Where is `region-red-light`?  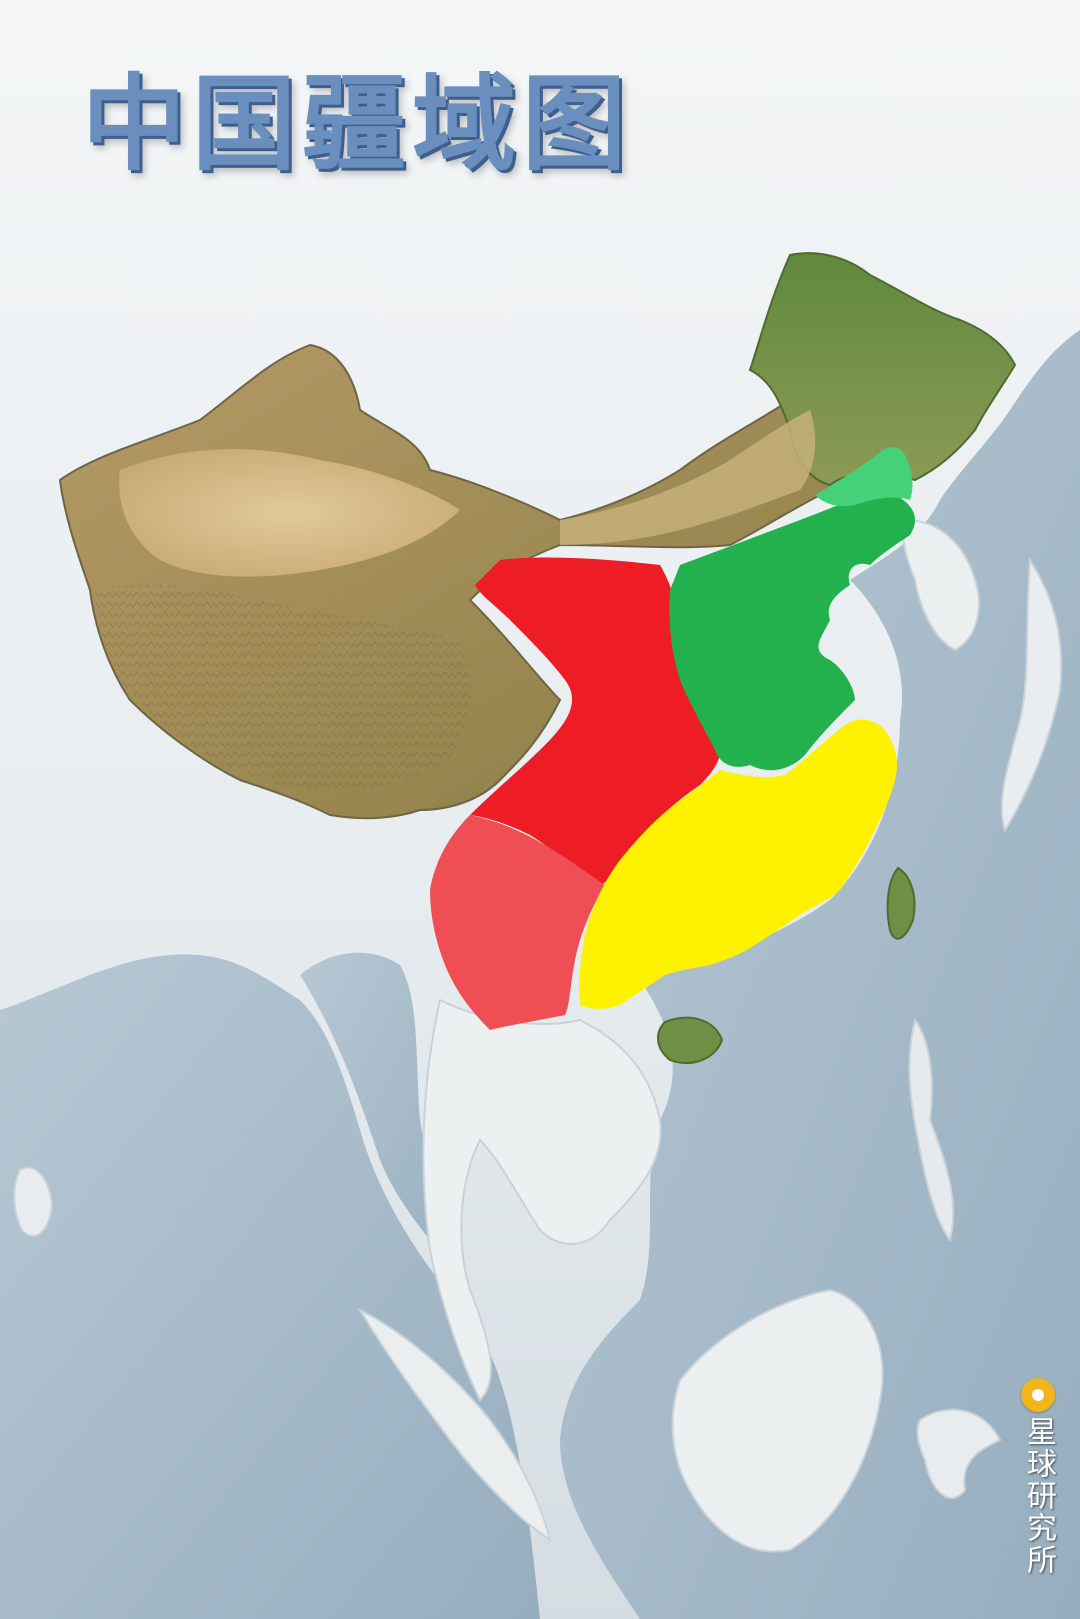
region-red-light is located at coordinates (517, 922).